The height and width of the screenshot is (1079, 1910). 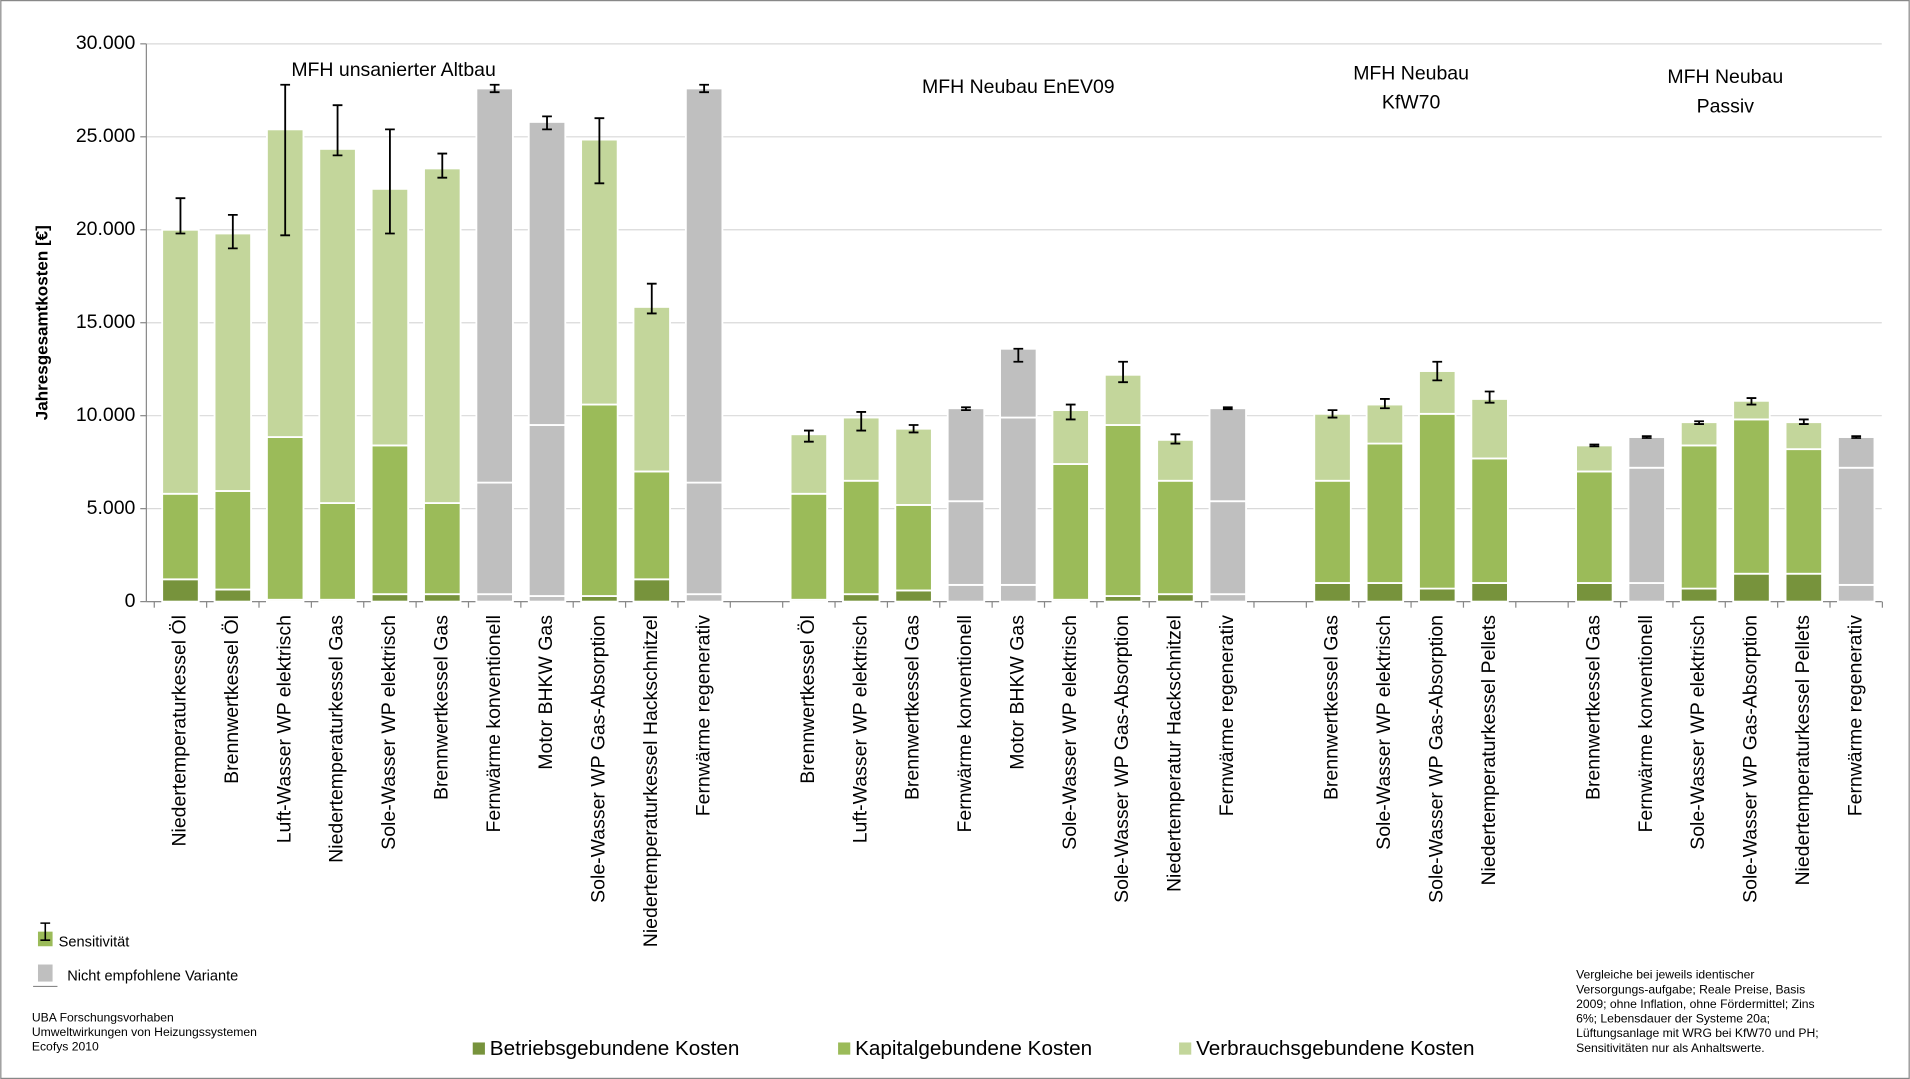 What do you see at coordinates (651, 781) in the screenshot?
I see `x-tick-label: Niedertemperaturkessel Hackschnitzel` at bounding box center [651, 781].